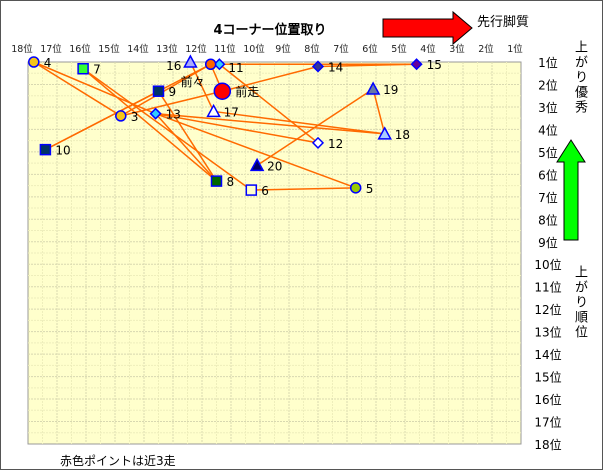  Describe the element at coordinates (182, 63) in the screenshot. I see `data-point: 16` at that location.